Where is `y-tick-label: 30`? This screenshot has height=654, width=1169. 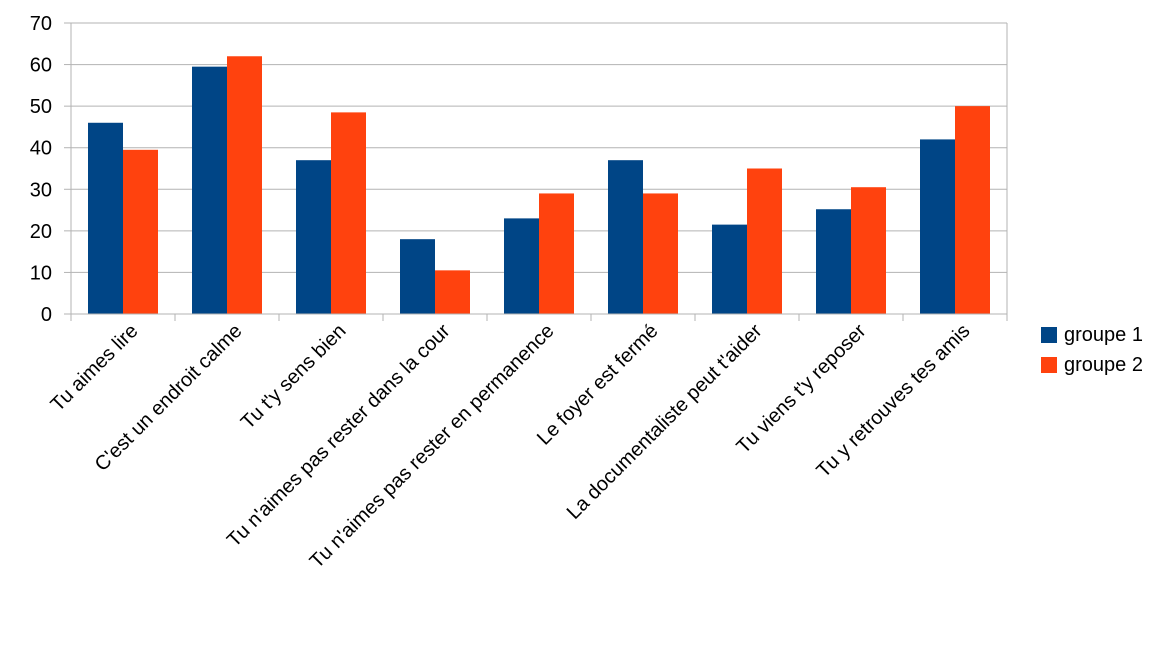 y-tick-label: 30 is located at coordinates (41, 190).